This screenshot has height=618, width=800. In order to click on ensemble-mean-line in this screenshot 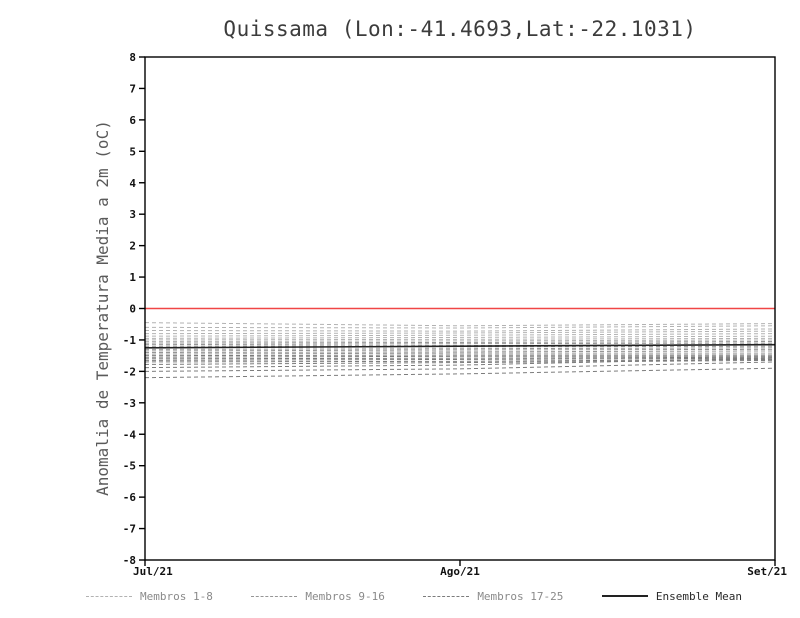, I will do `click(460, 346)`.